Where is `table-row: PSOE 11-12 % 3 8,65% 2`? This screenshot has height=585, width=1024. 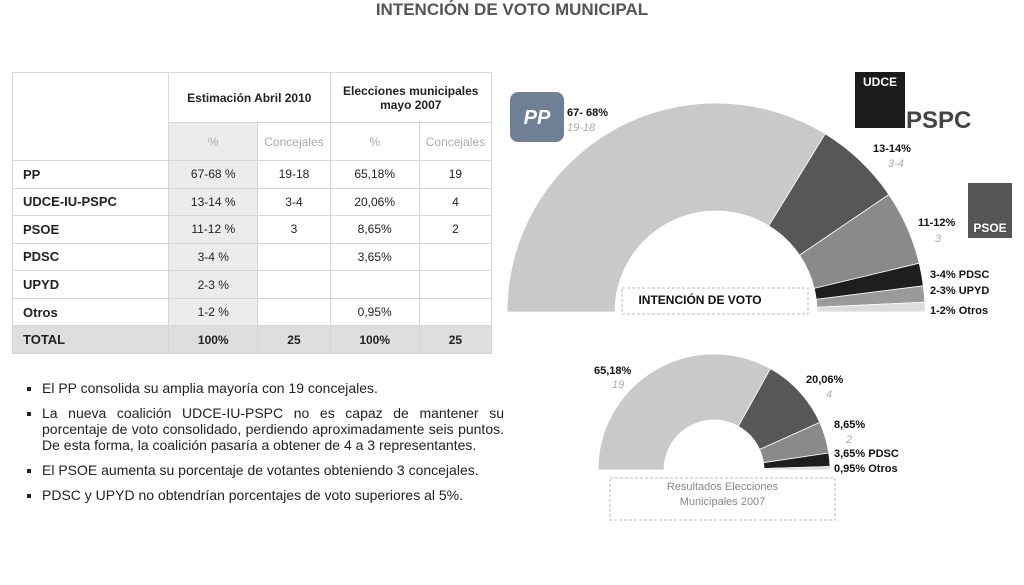
table-row: PSOE 11-12 % 3 8,65% 2 is located at coordinates (252, 229).